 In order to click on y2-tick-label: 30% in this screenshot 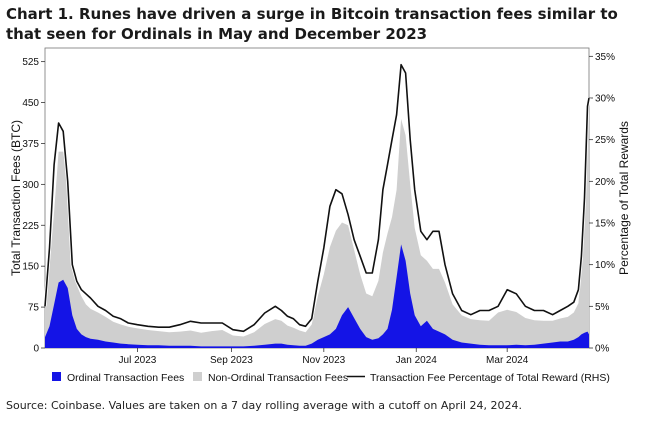, I will do `click(605, 99)`.